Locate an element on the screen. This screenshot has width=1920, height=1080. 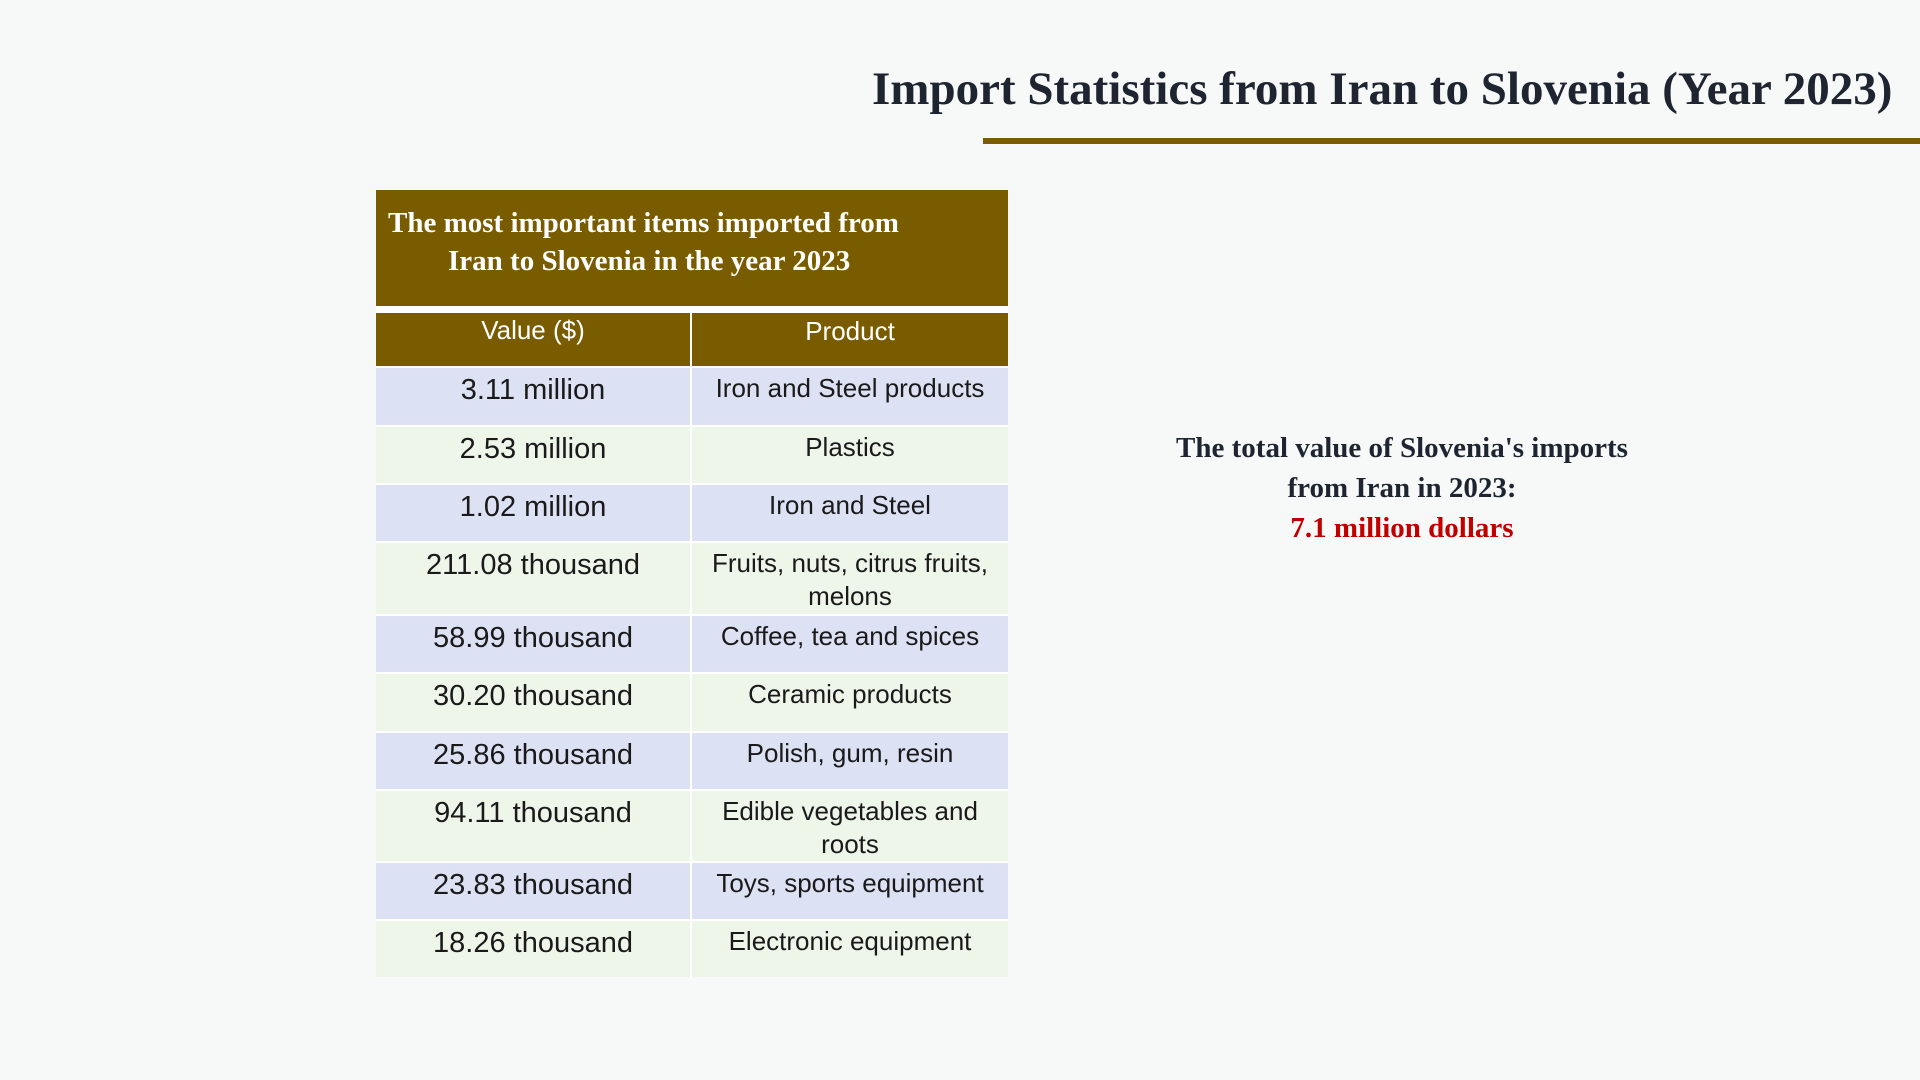
table-row: 30.20 thousand Ceramic products is located at coordinates (692, 701).